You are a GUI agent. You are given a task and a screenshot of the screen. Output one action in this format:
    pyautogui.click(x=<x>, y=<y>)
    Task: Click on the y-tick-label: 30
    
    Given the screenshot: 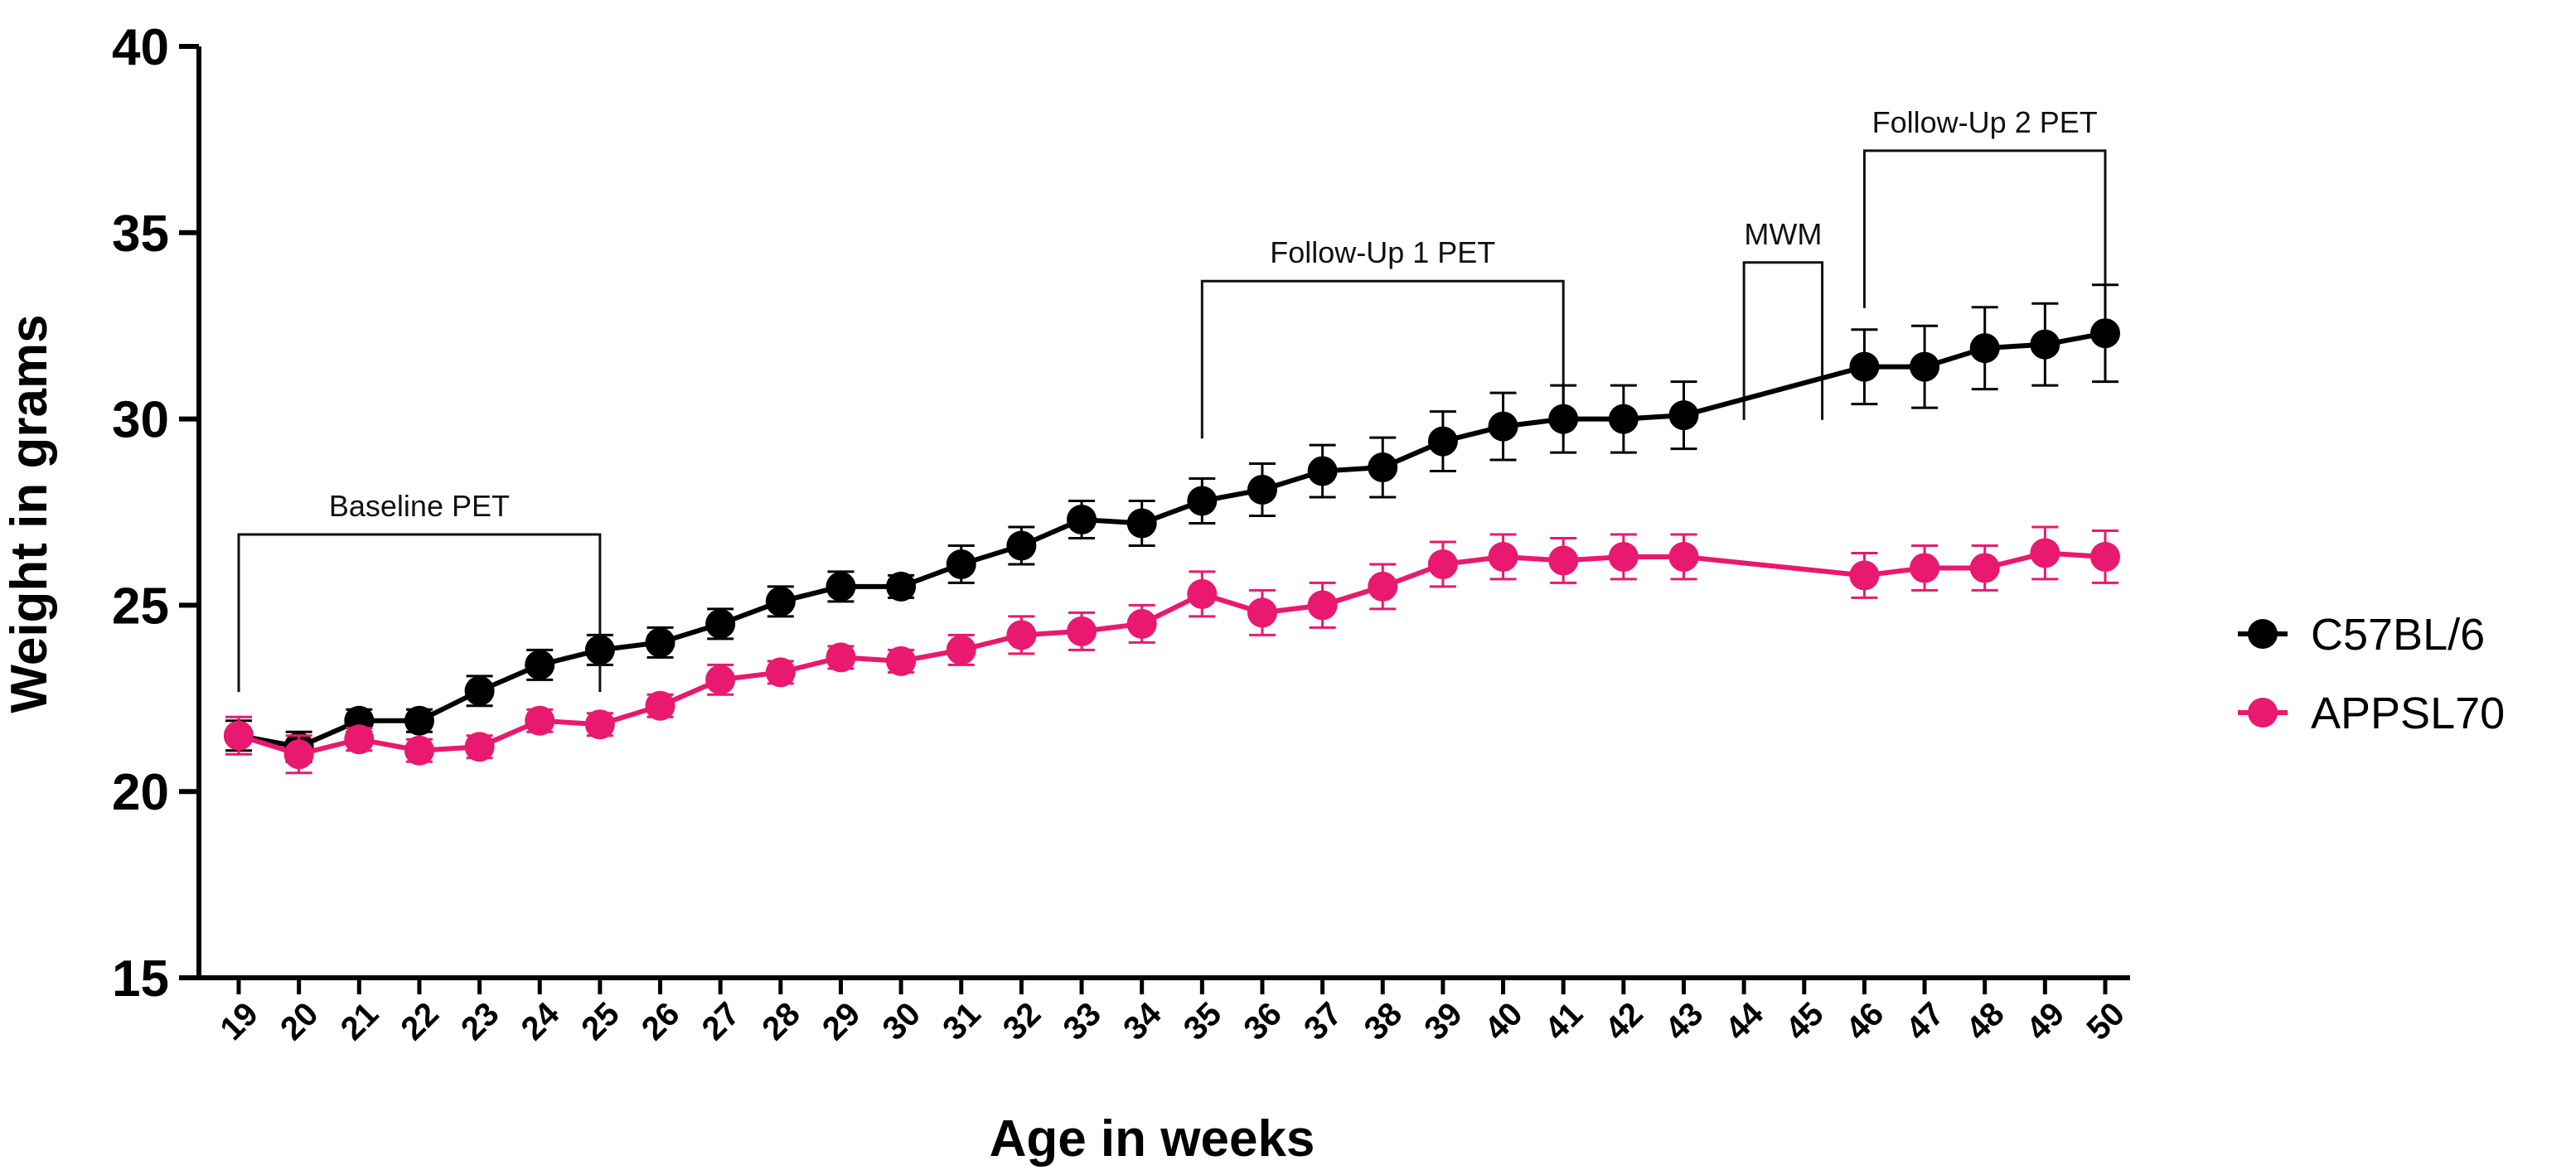 What is the action you would take?
    pyautogui.click(x=140, y=421)
    